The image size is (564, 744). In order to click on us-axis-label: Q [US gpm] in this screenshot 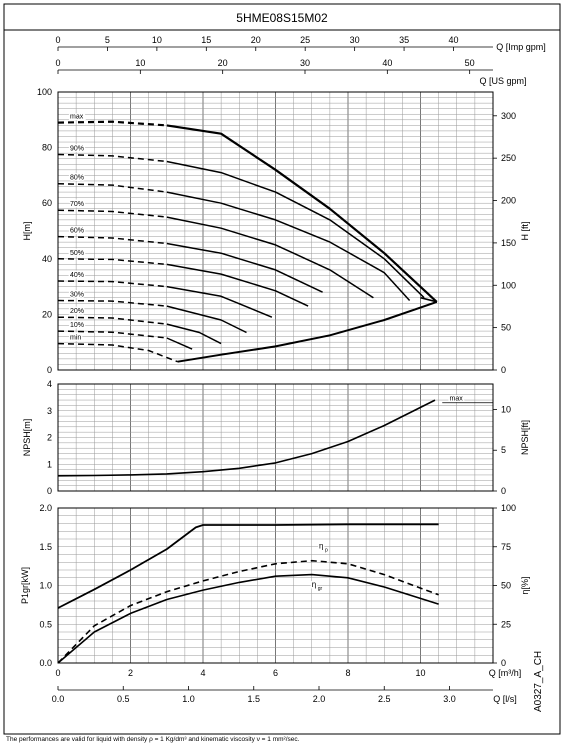, I will do `click(502, 81)`.